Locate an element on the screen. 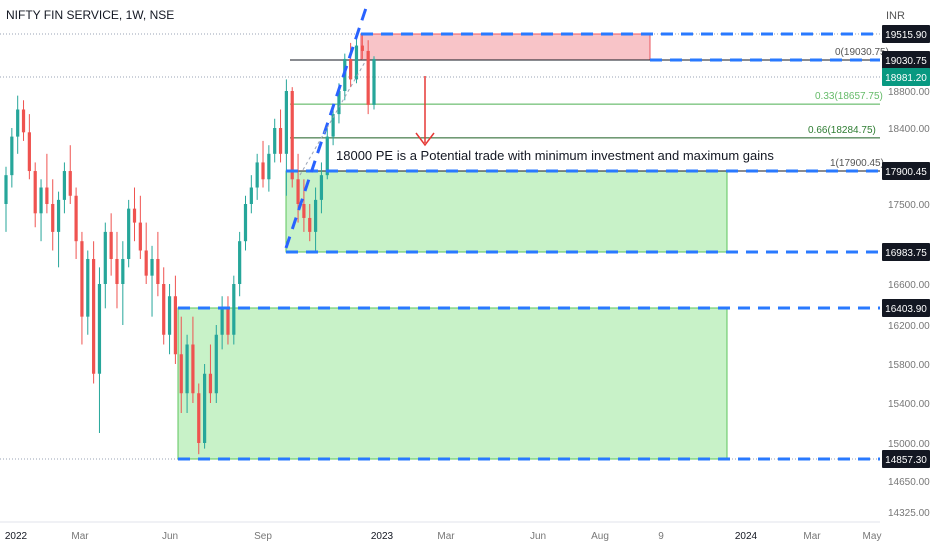 This screenshot has width=932, height=550. y-tick-8: 16600.00 is located at coordinates (909, 285).